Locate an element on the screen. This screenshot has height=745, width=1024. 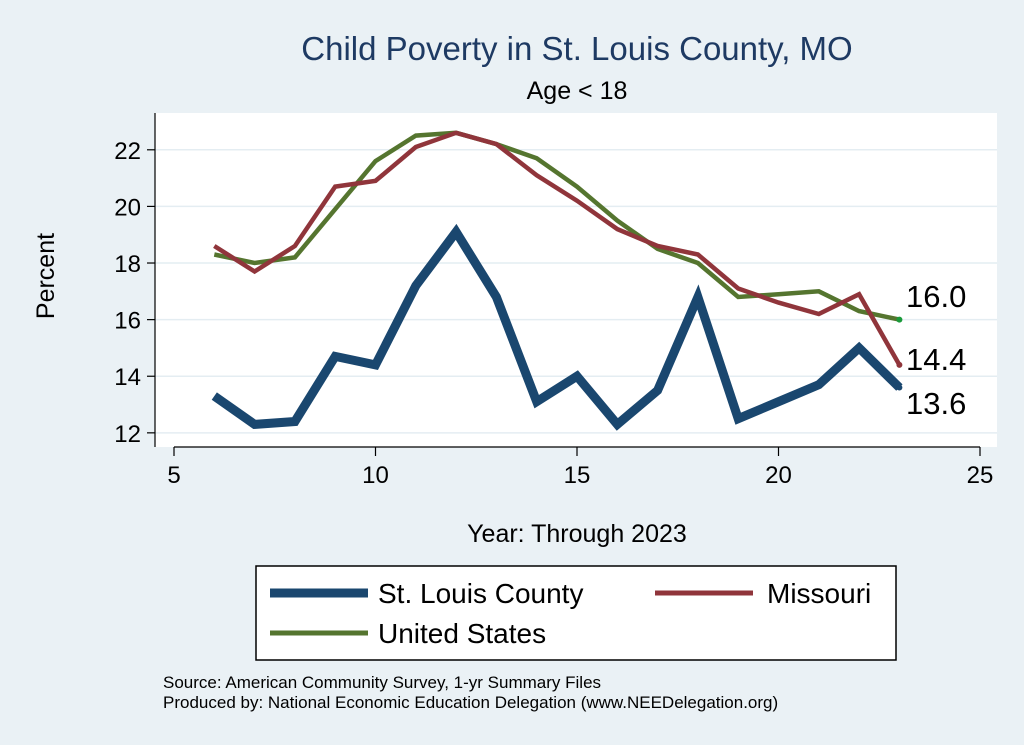
y-tick-label-22: 22 is located at coordinates (127, 151).